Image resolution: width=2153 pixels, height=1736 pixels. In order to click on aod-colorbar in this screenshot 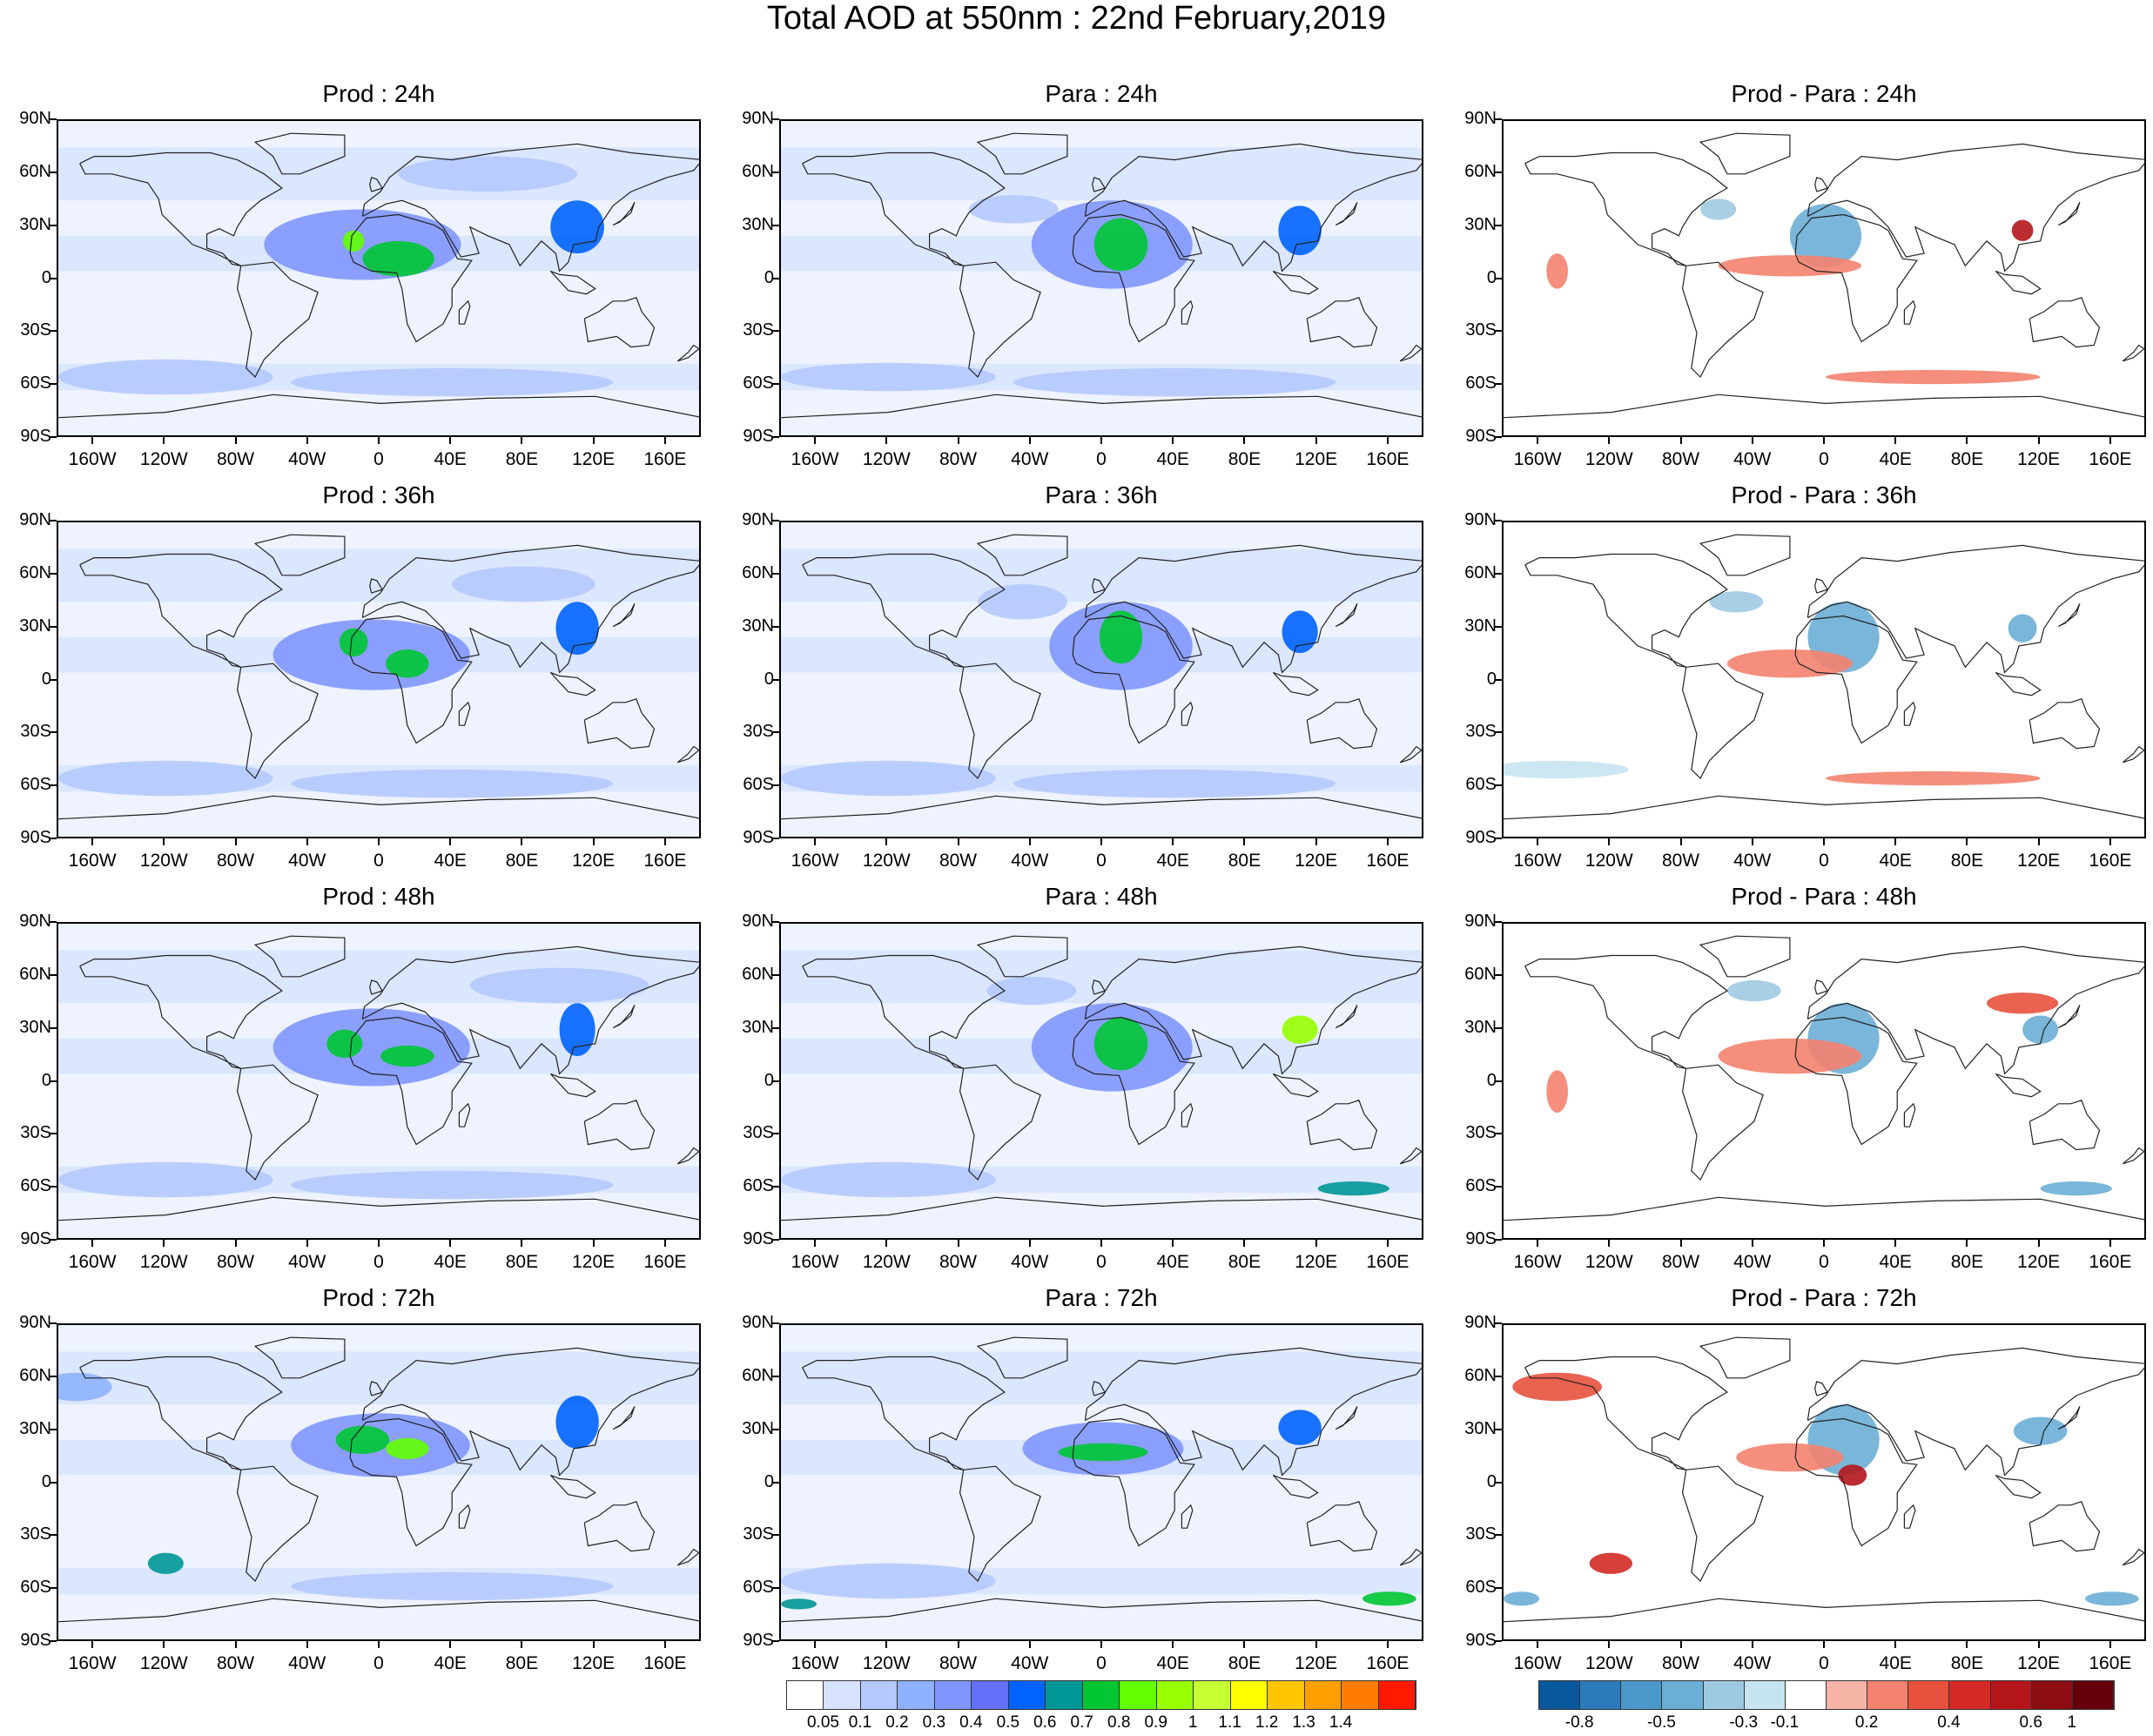, I will do `click(1101, 1695)`.